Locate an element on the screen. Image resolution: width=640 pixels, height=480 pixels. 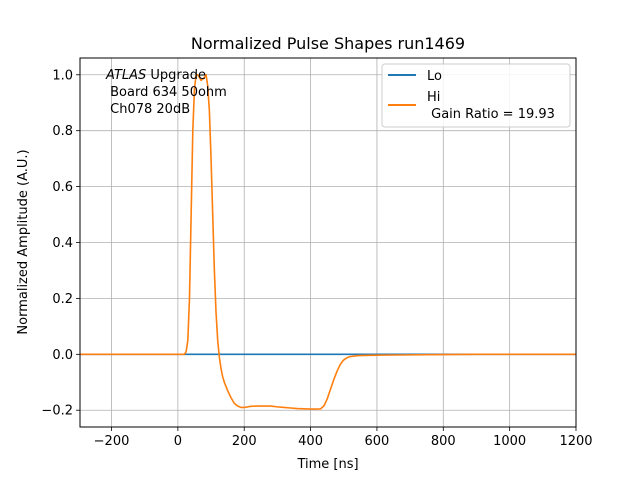
legend-box is located at coordinates (476, 95).